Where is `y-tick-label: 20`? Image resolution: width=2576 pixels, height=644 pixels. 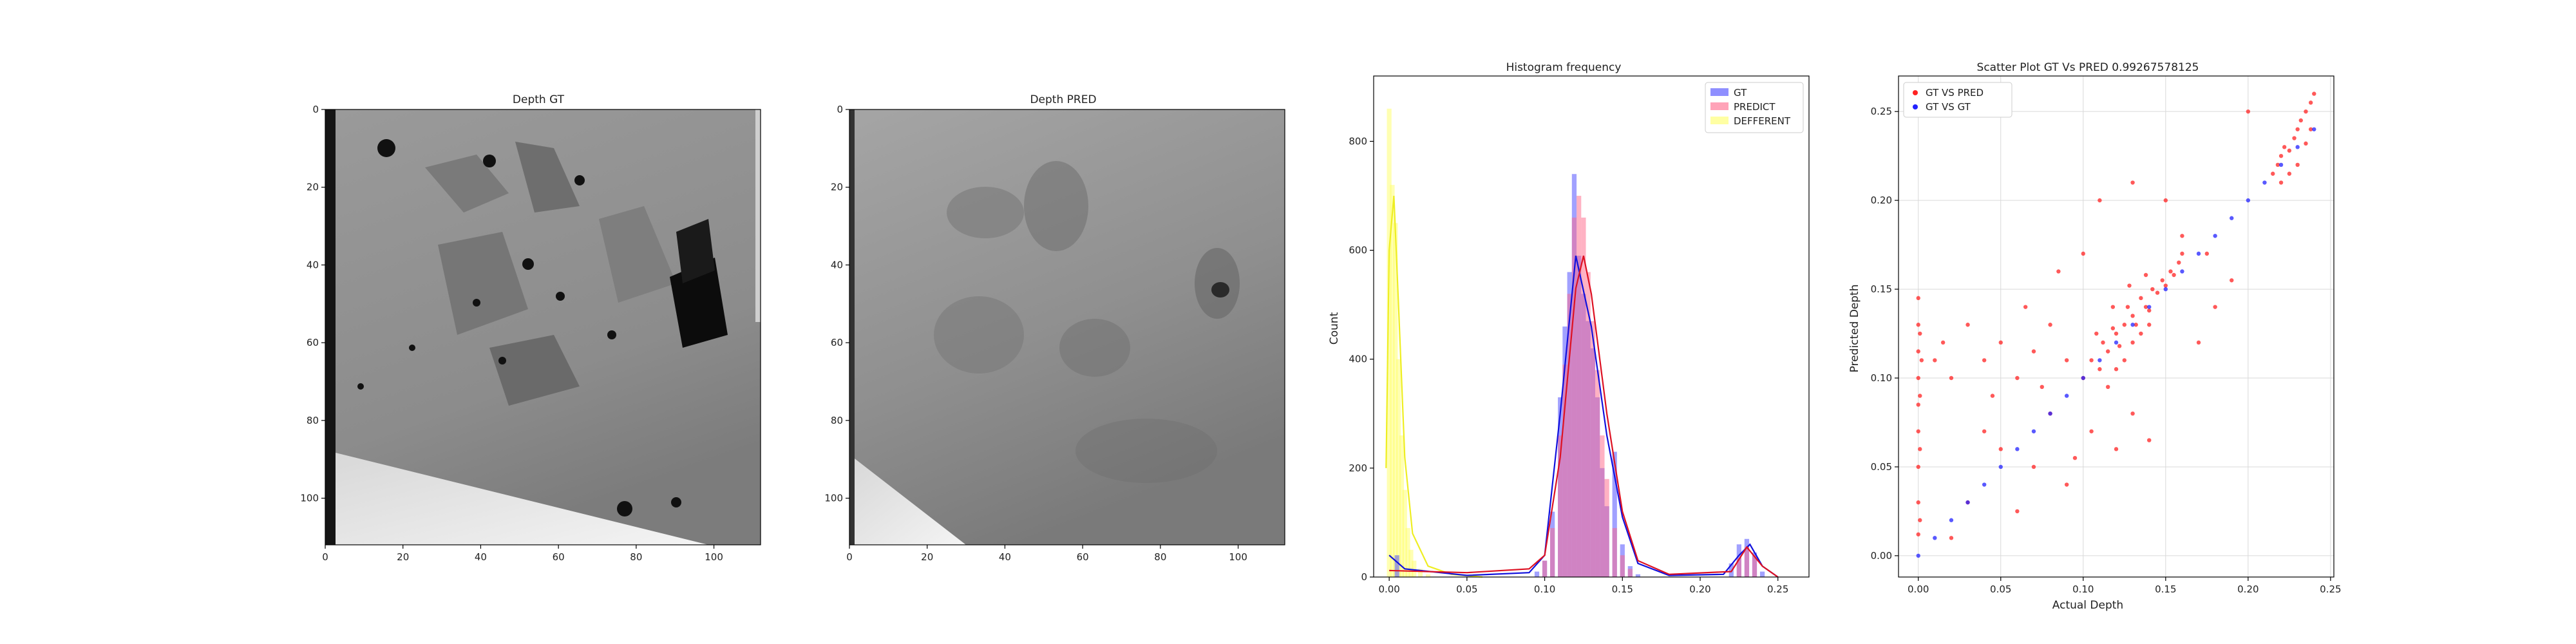
y-tick-label: 20 is located at coordinates (837, 187).